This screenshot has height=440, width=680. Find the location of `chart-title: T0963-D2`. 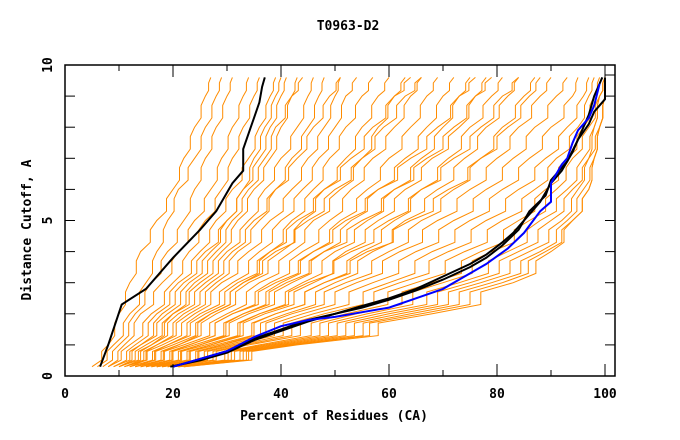

chart-title: T0963-D2 is located at coordinates (348, 26).